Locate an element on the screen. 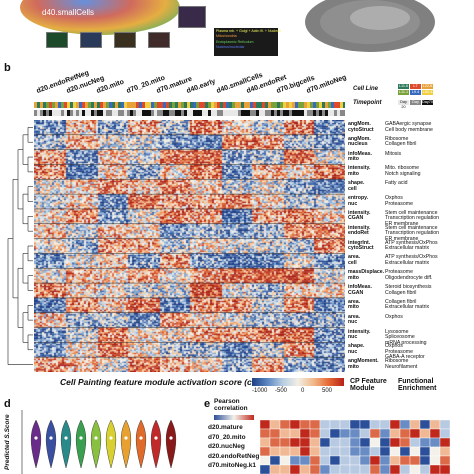 The height and width of the screenshot is (474, 474). correlation-row-label: d20.nucNeg is located at coordinates (226, 446).